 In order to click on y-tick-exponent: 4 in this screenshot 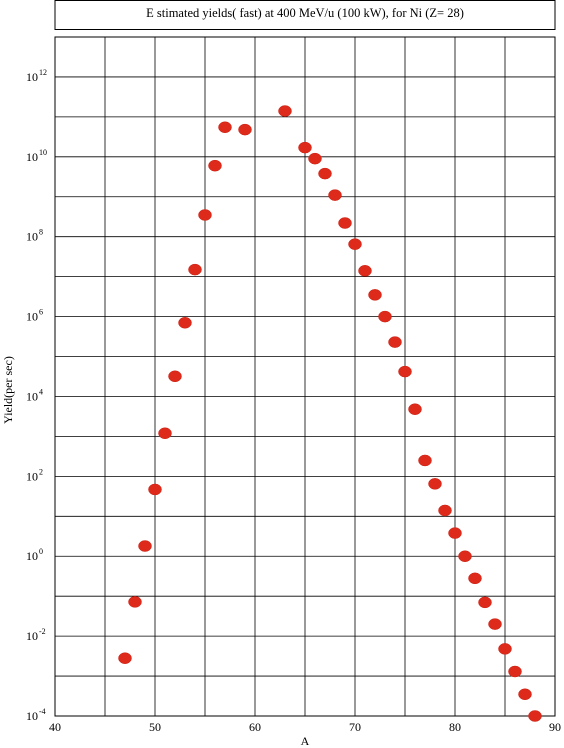, I will do `click(41, 391)`.